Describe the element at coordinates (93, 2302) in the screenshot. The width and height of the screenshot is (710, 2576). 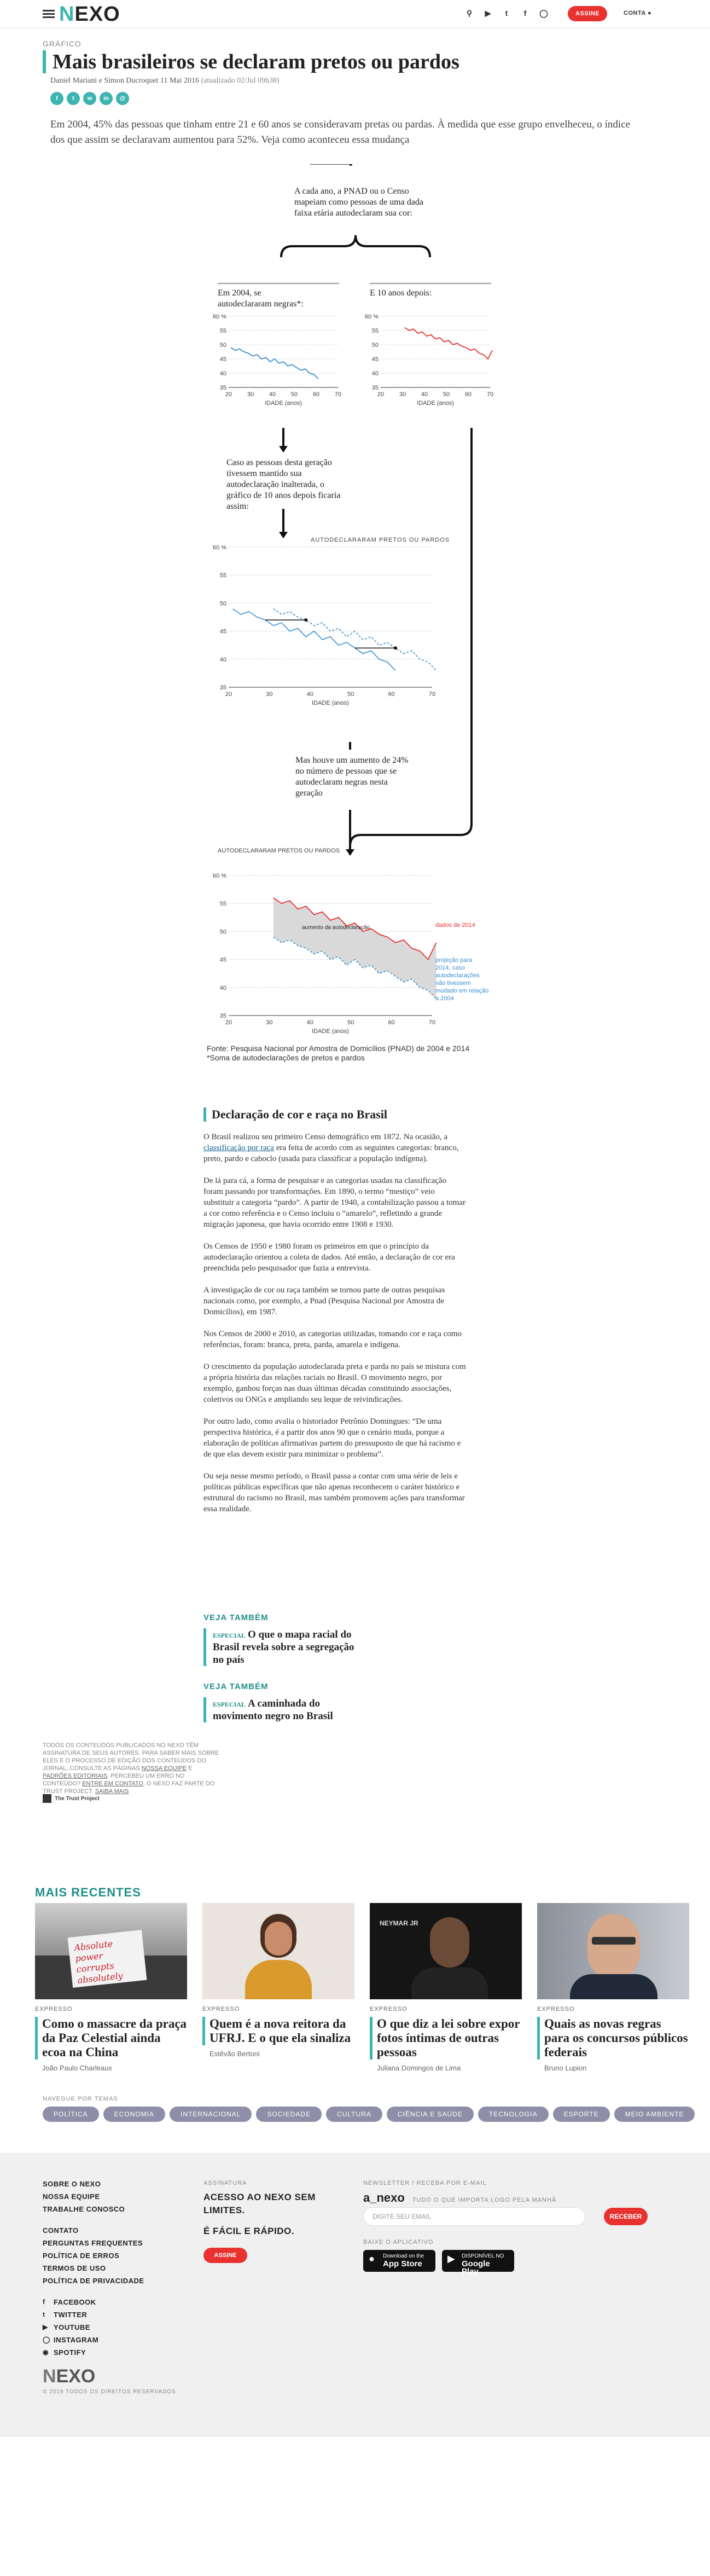
I see `social-facebook: f FACEBOOK` at that location.